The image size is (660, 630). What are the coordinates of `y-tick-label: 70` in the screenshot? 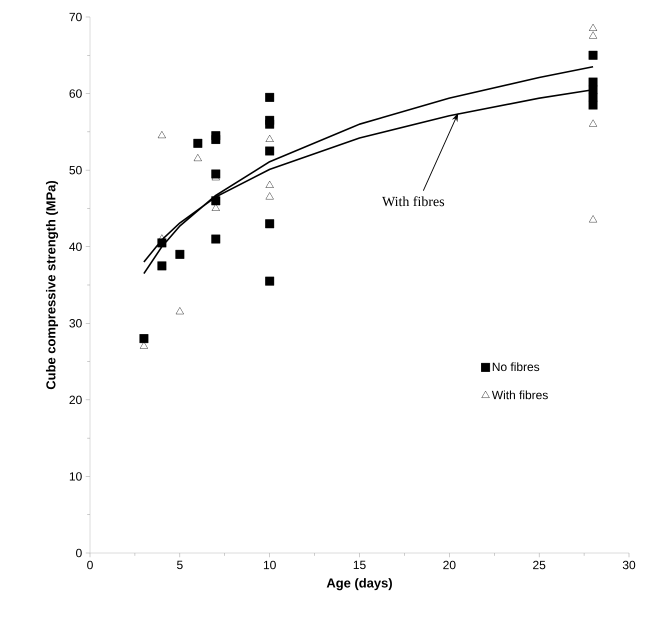 It's located at (76, 17).